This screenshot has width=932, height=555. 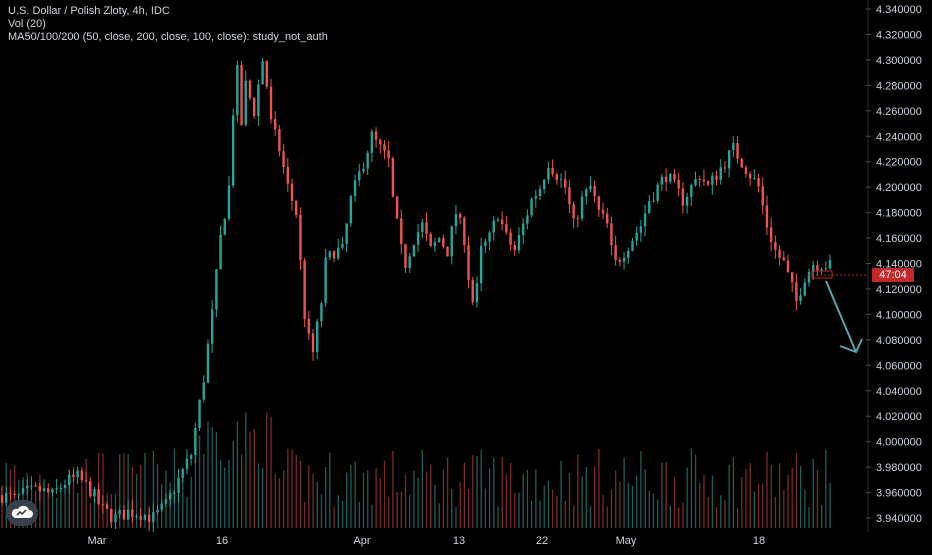 What do you see at coordinates (542, 541) in the screenshot?
I see `x-tick-label: 22` at bounding box center [542, 541].